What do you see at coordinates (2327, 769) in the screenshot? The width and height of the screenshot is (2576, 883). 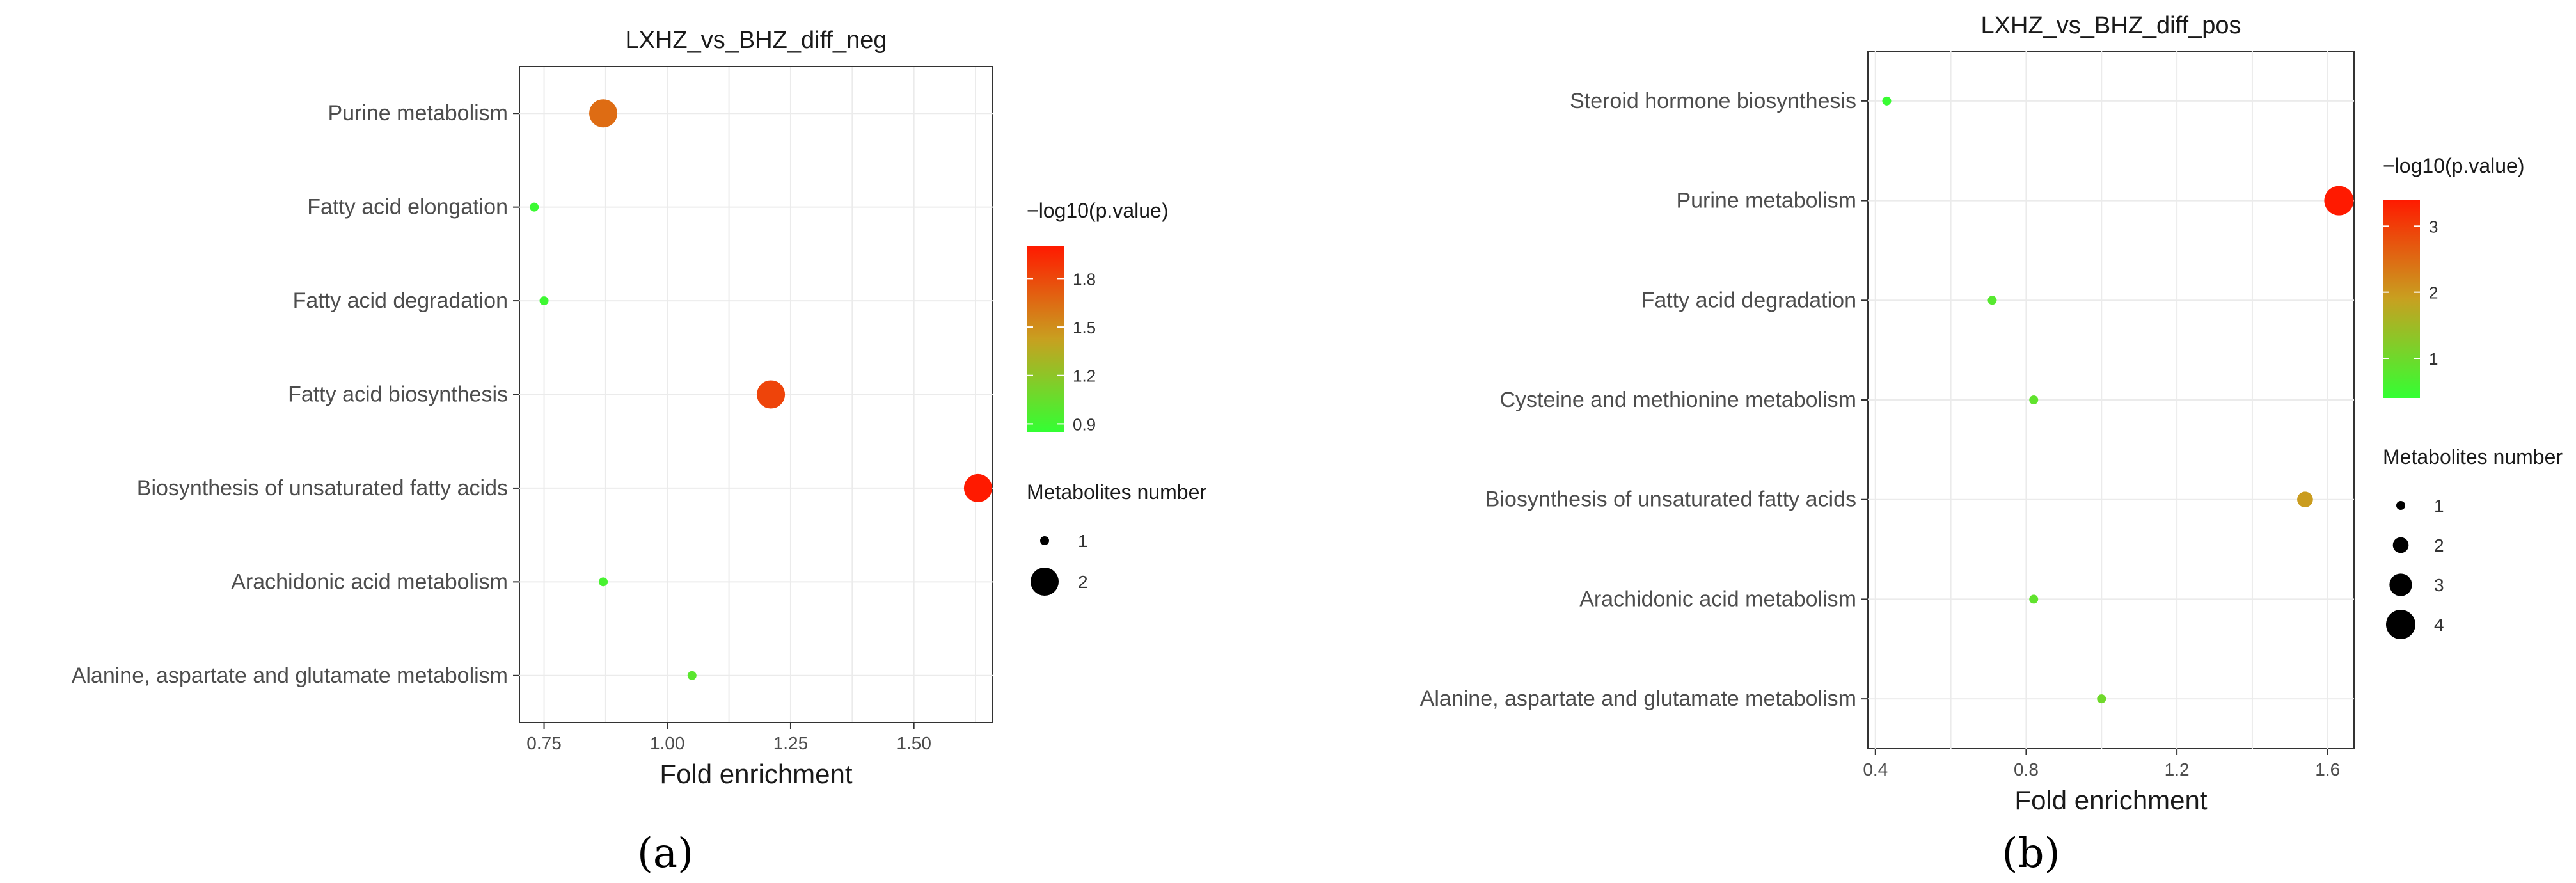 I see `x-tick-label: 1.6` at bounding box center [2327, 769].